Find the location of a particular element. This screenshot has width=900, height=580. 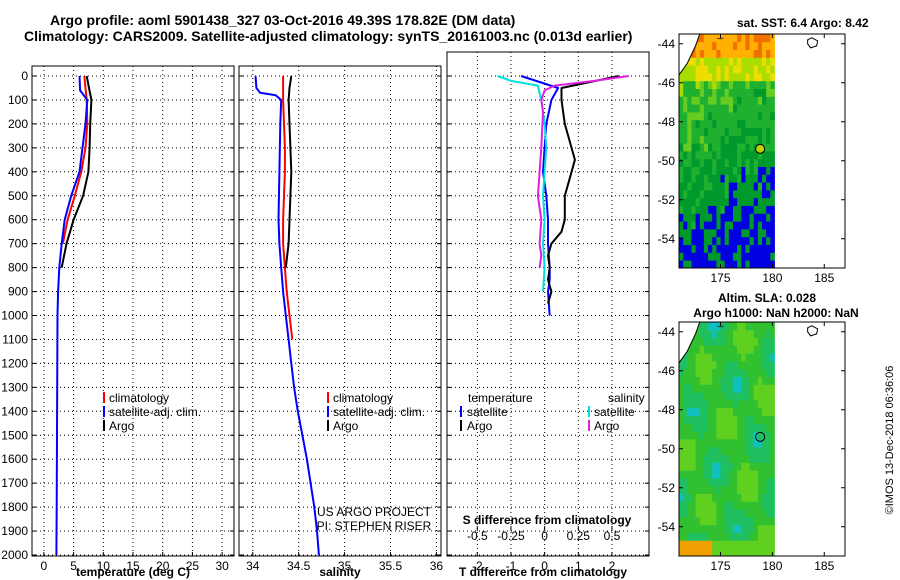

y-tick-label: 1000 is located at coordinates (14, 316).